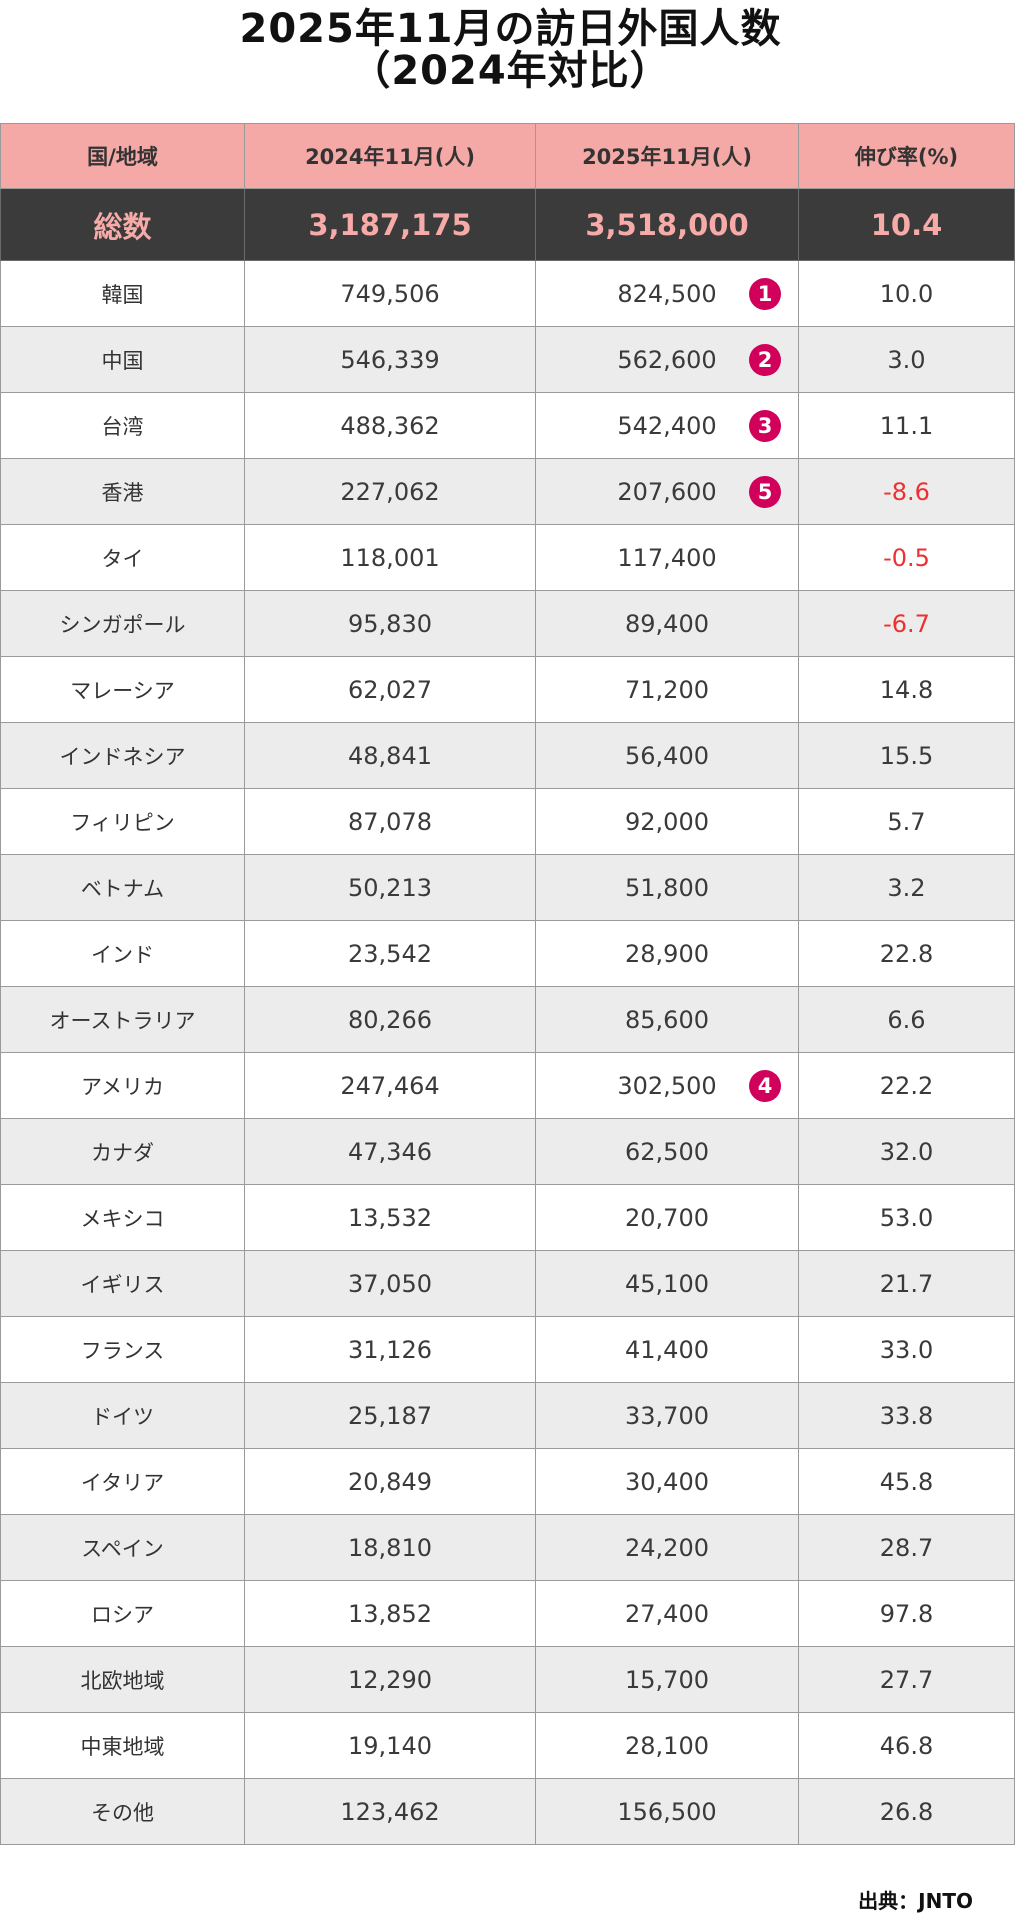 Image resolution: width=1021 pixels, height=1916 pixels. Describe the element at coordinates (122, 1613) in the screenshot. I see `country-name: ロシア` at that location.